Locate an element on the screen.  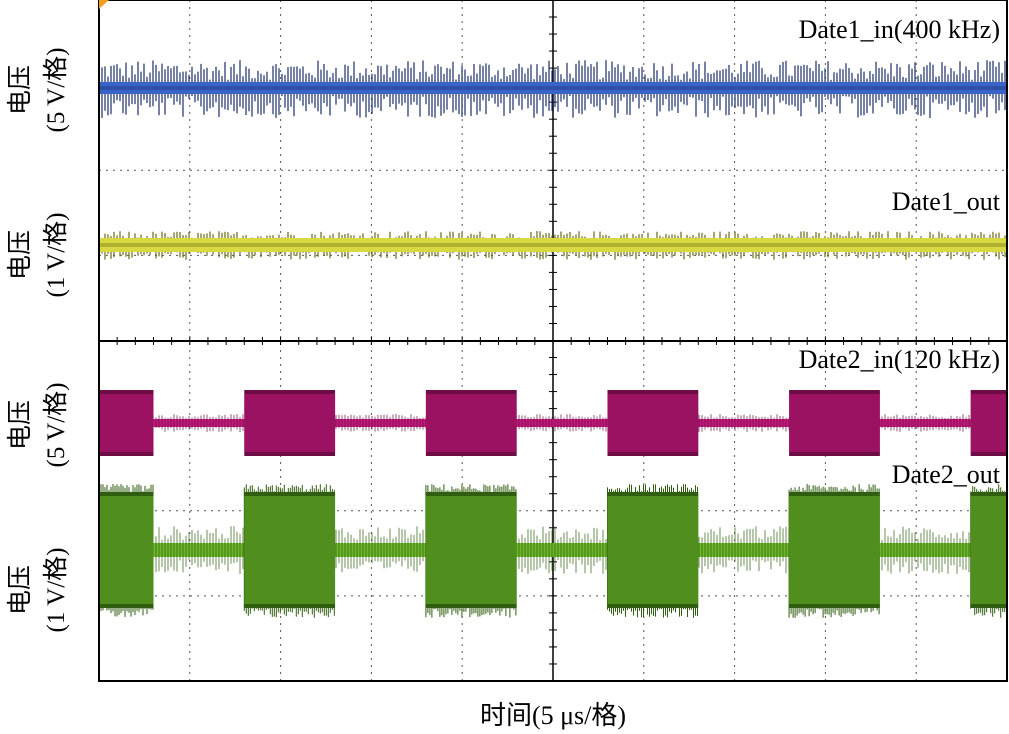
ylabel-trace4: 电压 (1 V/格) is located at coordinates (38, 590).